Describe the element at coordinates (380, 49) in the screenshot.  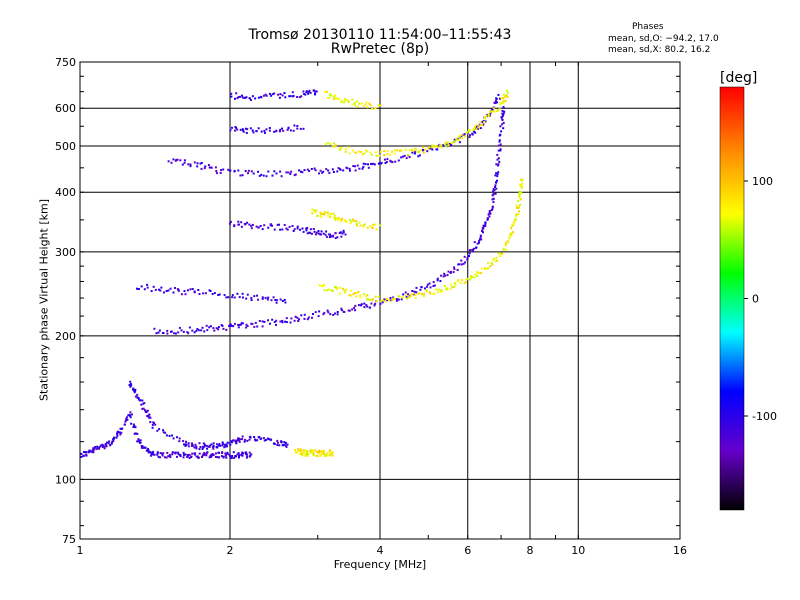
I see `chart-subtitle: RwPretec (8p)` at that location.